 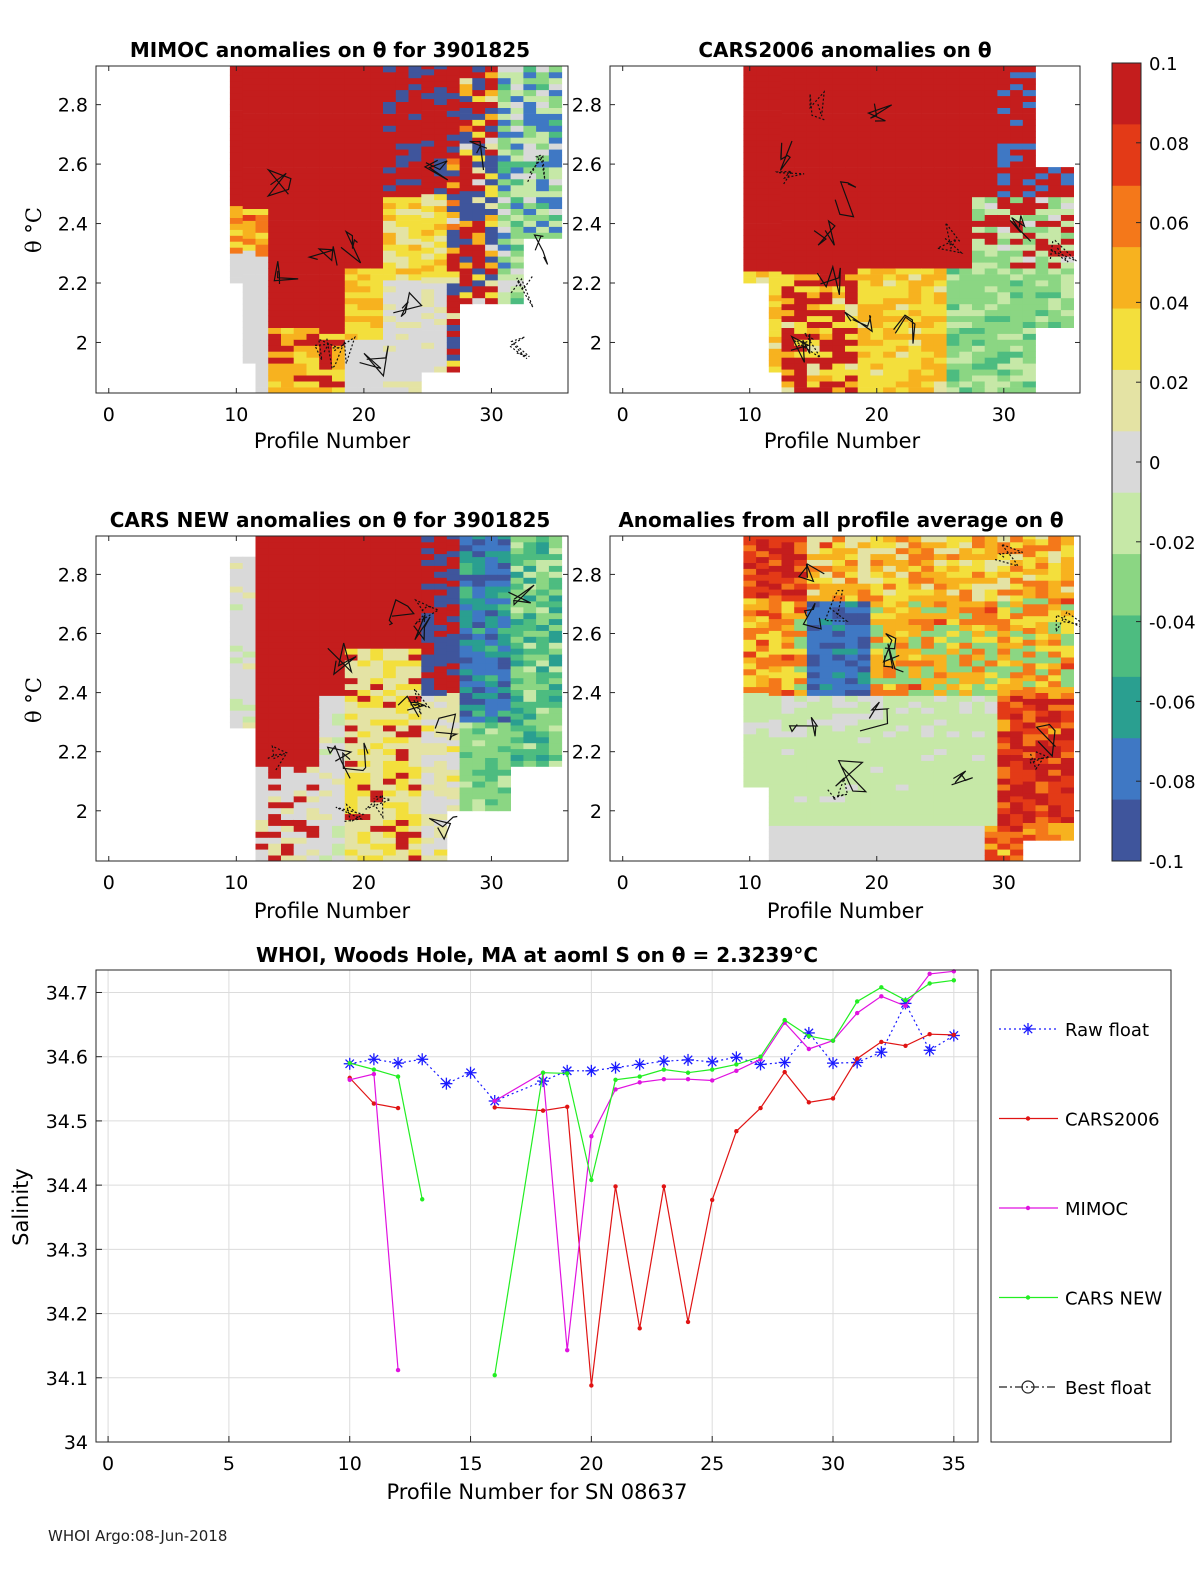 What do you see at coordinates (491, 415) in the screenshot?
I see `x-tick-label: 30` at bounding box center [491, 415].